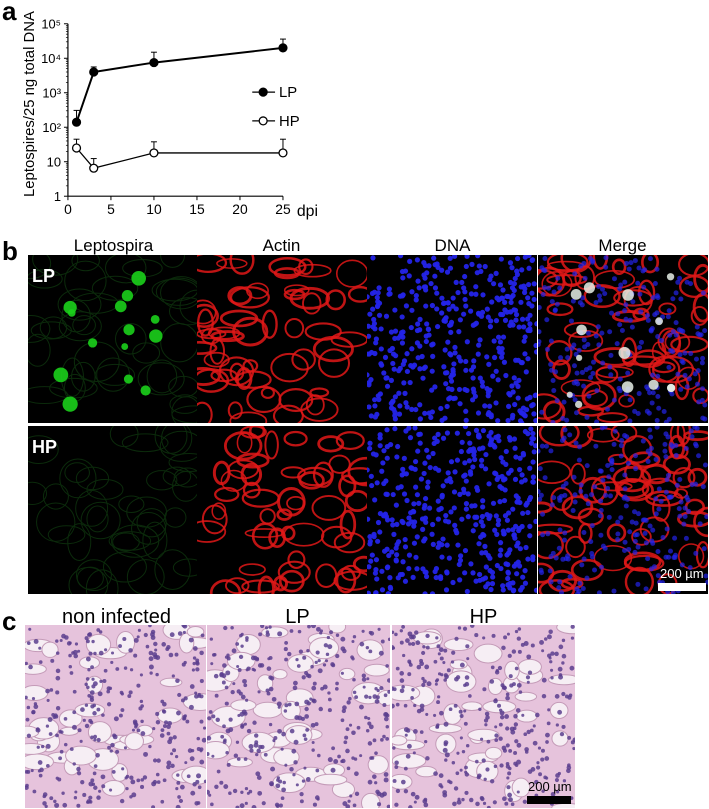 The image size is (709, 809). I want to click on micrograph-dna-lp, so click(452, 339).